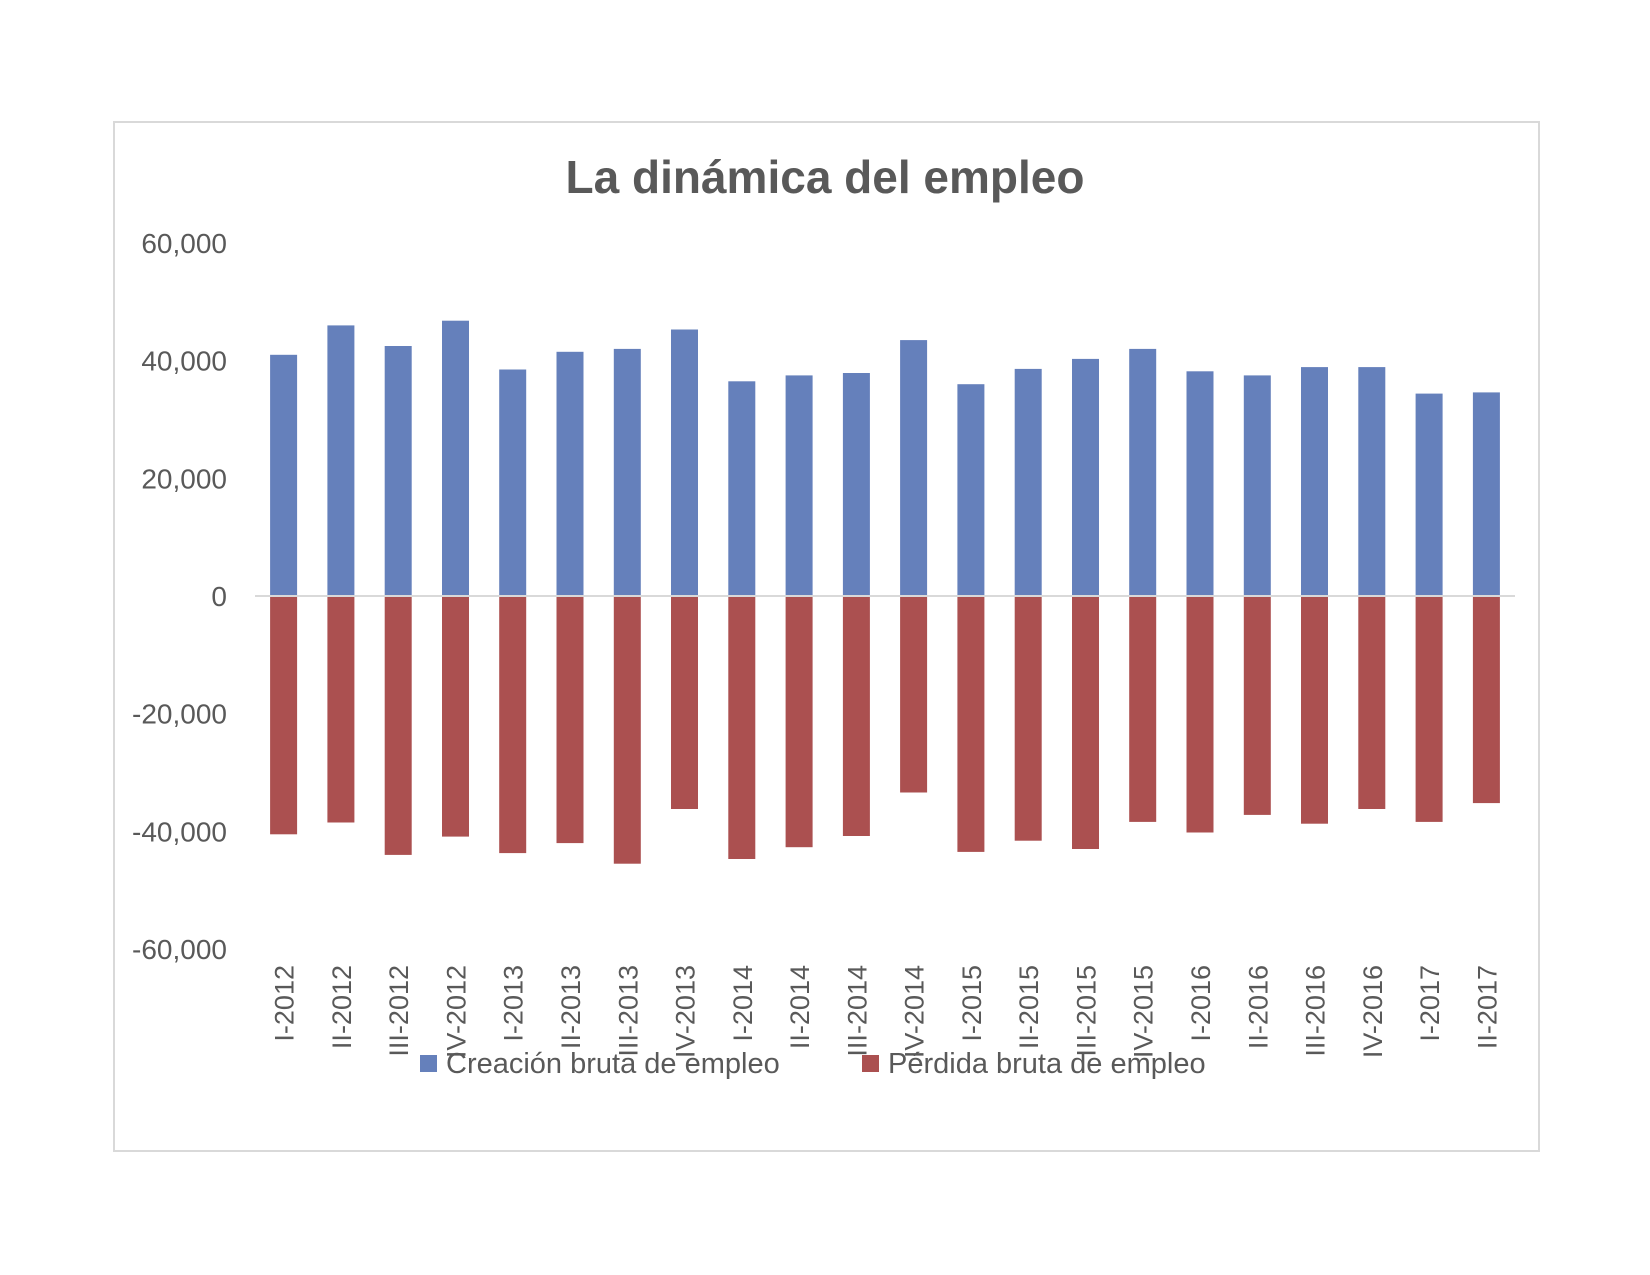 This screenshot has height=1275, width=1650. What do you see at coordinates (613, 1064) in the screenshot?
I see `legend-label: Creación bruta de empleo` at bounding box center [613, 1064].